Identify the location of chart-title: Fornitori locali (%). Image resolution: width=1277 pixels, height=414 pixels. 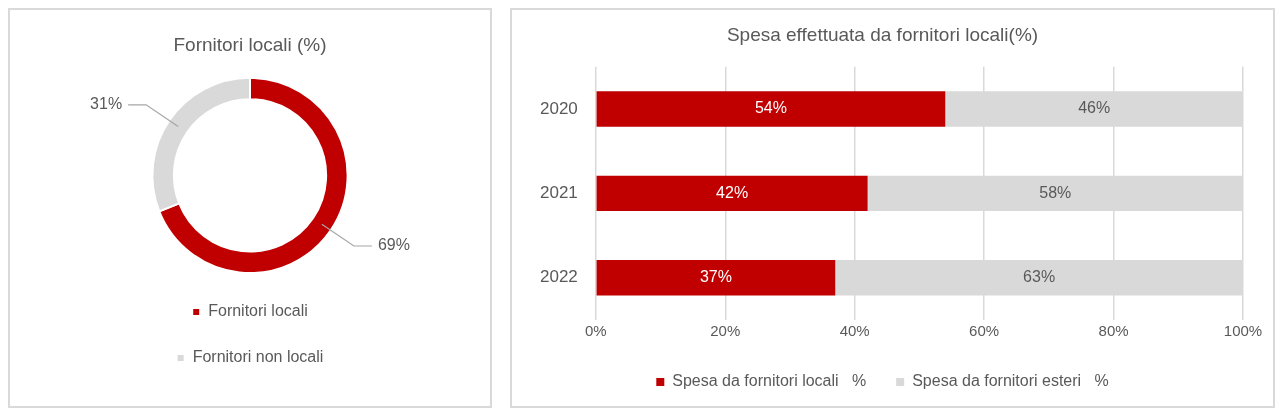
(250, 44).